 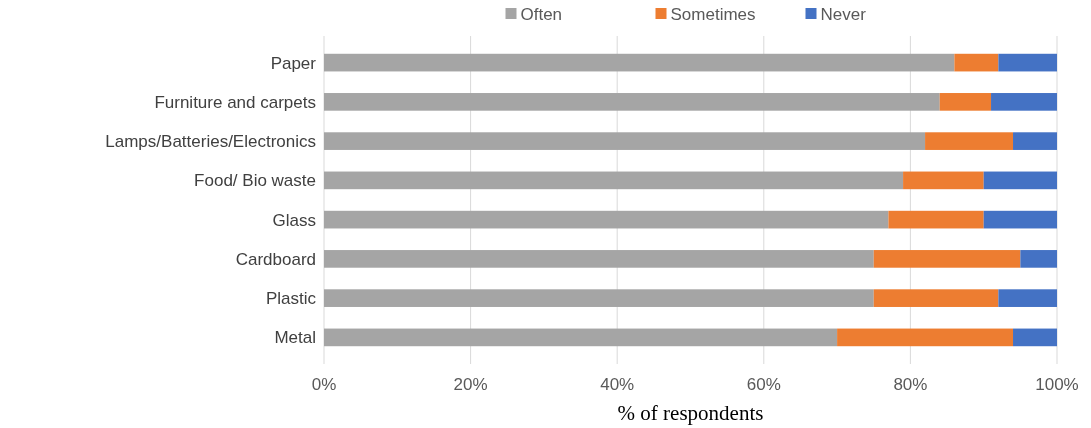 I want to click on x-tick-label: 100%, so click(x=1057, y=384).